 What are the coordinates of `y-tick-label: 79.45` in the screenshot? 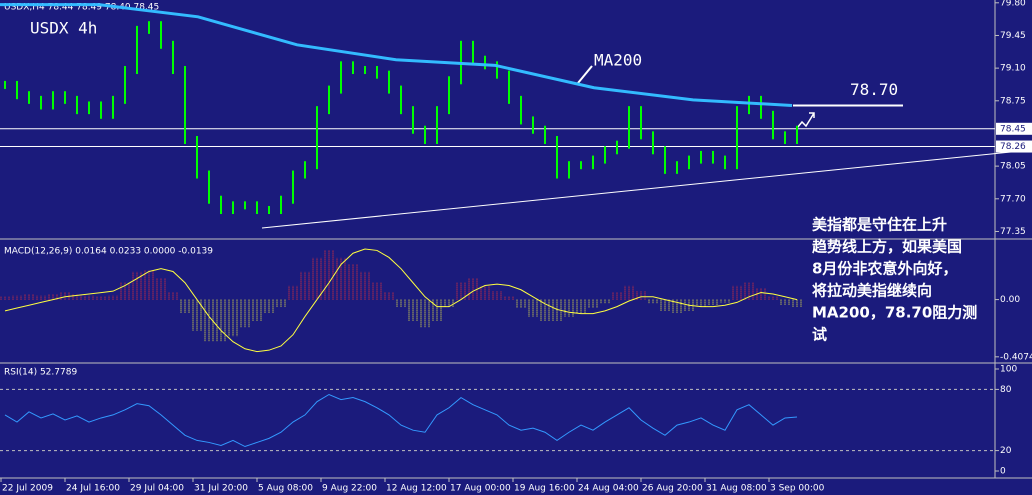 It's located at (1013, 36).